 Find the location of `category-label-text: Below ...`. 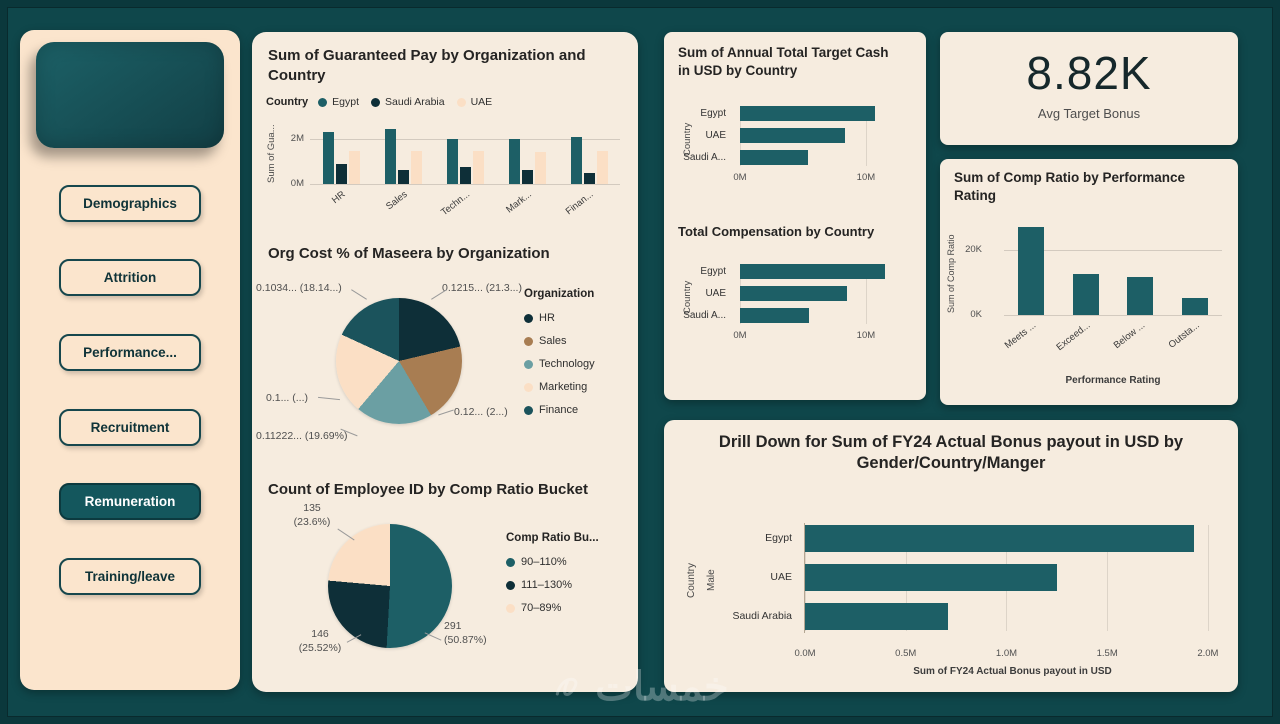

category-label-text: Below ... is located at coordinates (1129, 336).